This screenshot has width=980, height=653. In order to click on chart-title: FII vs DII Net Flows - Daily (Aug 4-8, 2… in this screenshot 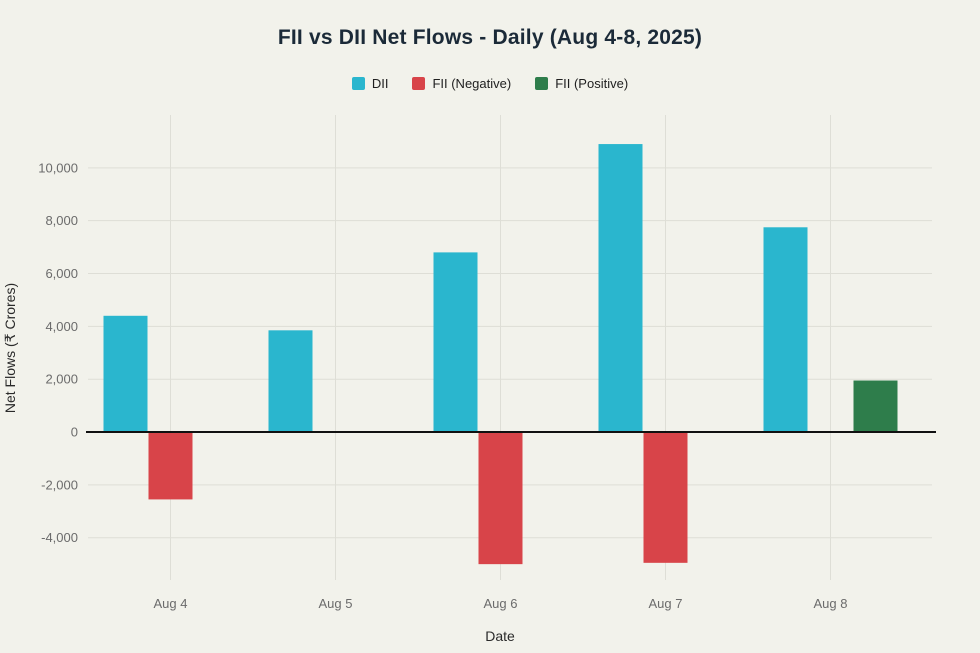, I will do `click(490, 37)`.